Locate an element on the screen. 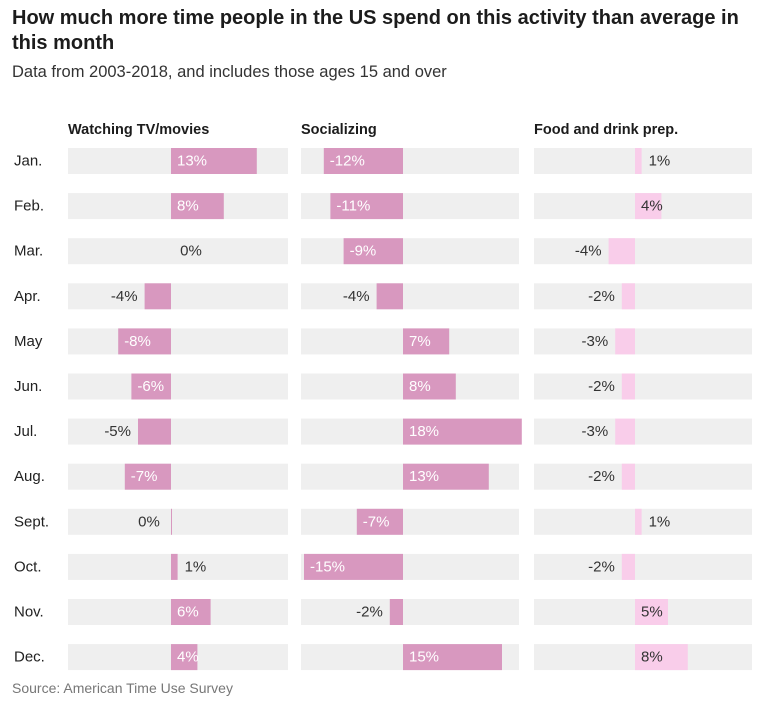 Image resolution: width=768 pixels, height=707 pixels. month-label: Jan. is located at coordinates (28, 161).